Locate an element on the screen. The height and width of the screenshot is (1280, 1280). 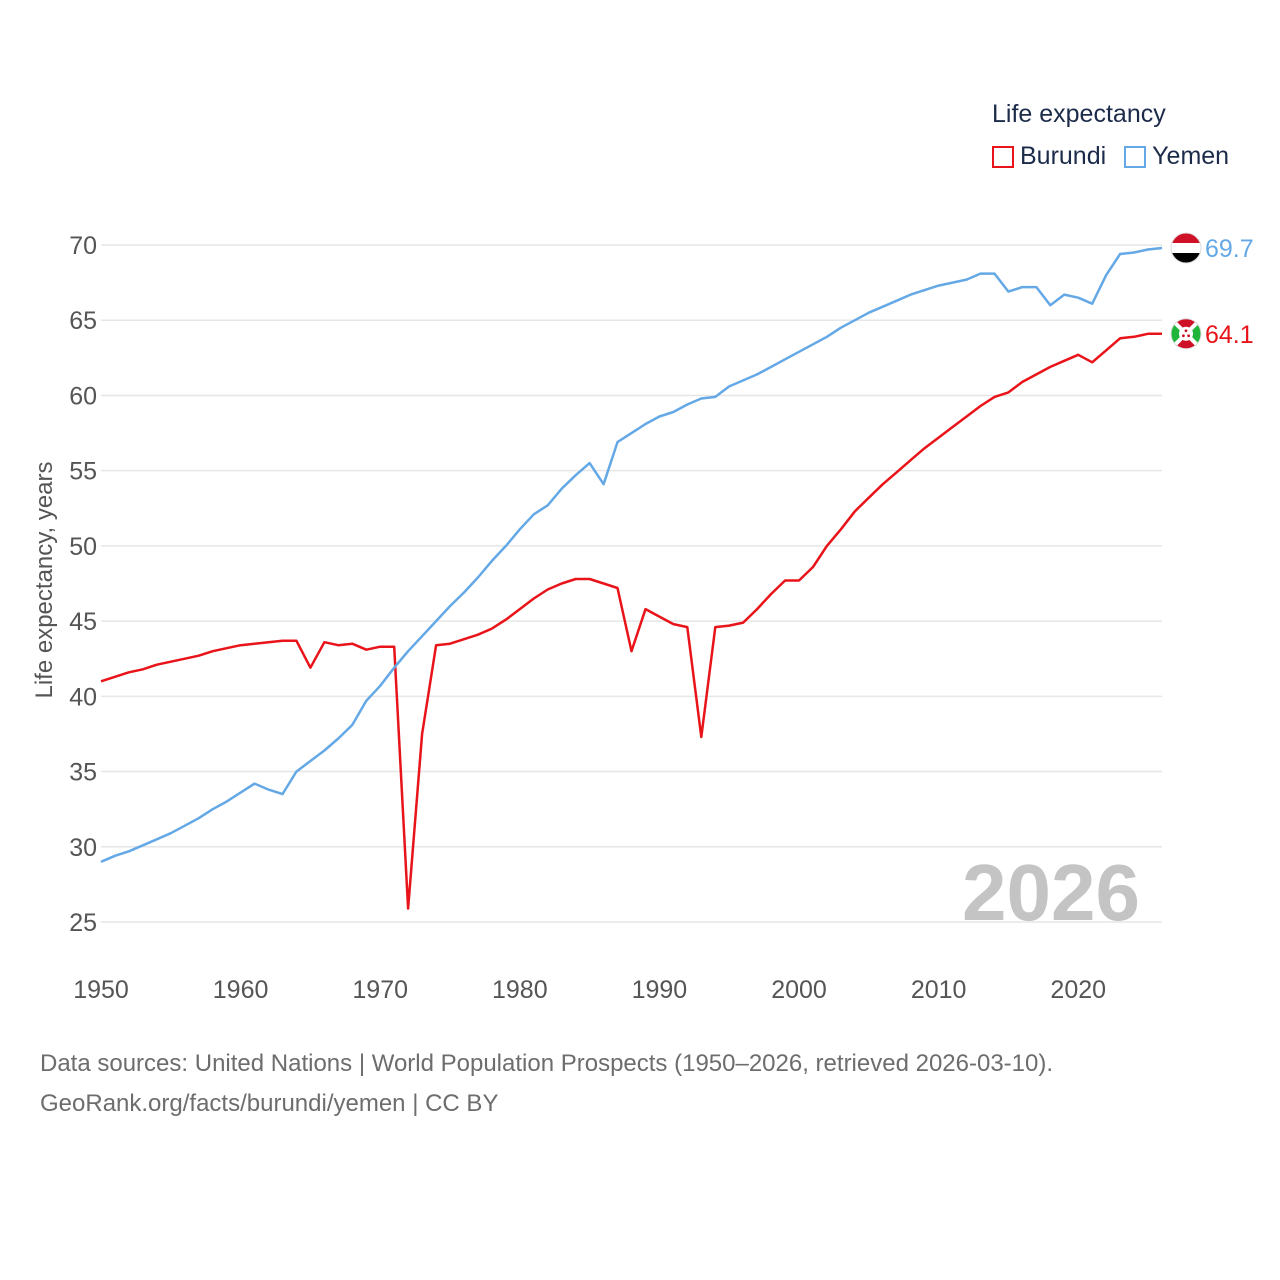
year-watermark: 2026 is located at coordinates (1051, 892).